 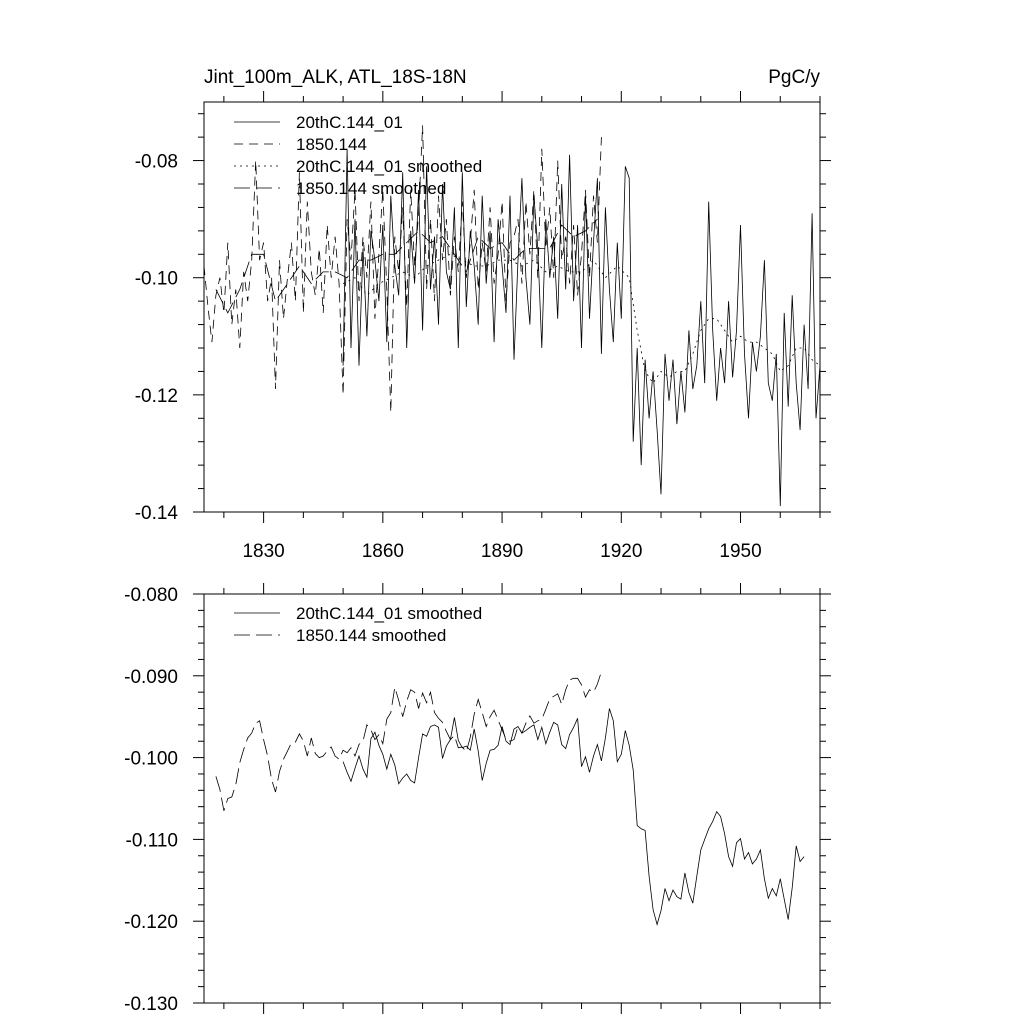 What do you see at coordinates (157, 513) in the screenshot?
I see `top-y-tick-label: -0.14` at bounding box center [157, 513].